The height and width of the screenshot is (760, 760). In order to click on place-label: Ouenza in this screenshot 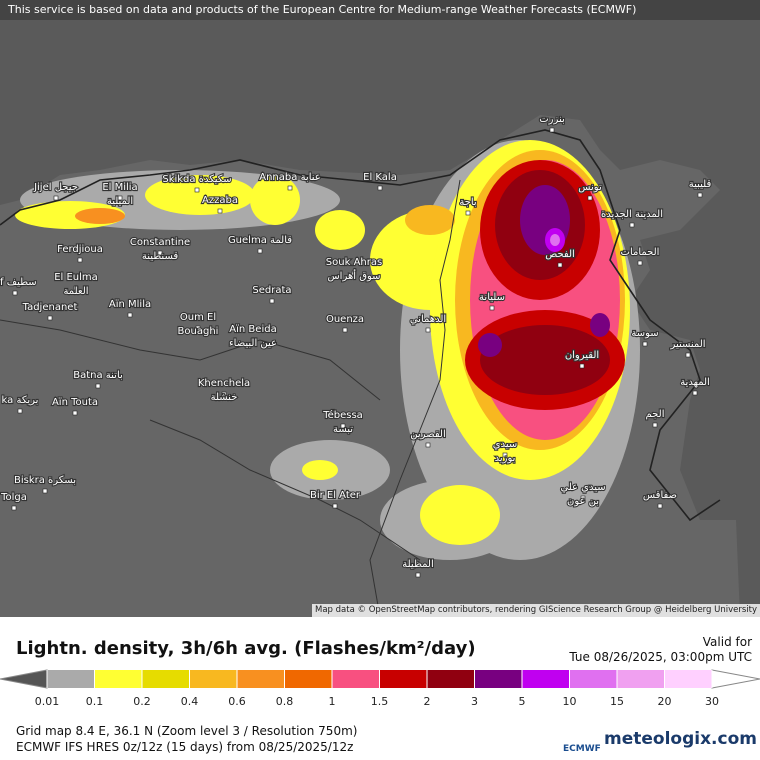, I will do `click(345, 319)`.